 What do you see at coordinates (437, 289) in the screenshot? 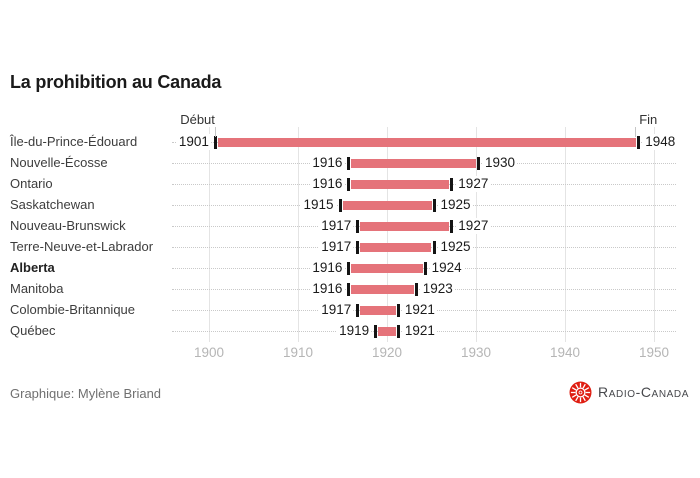
I see `end-year-label: 1923` at bounding box center [437, 289].